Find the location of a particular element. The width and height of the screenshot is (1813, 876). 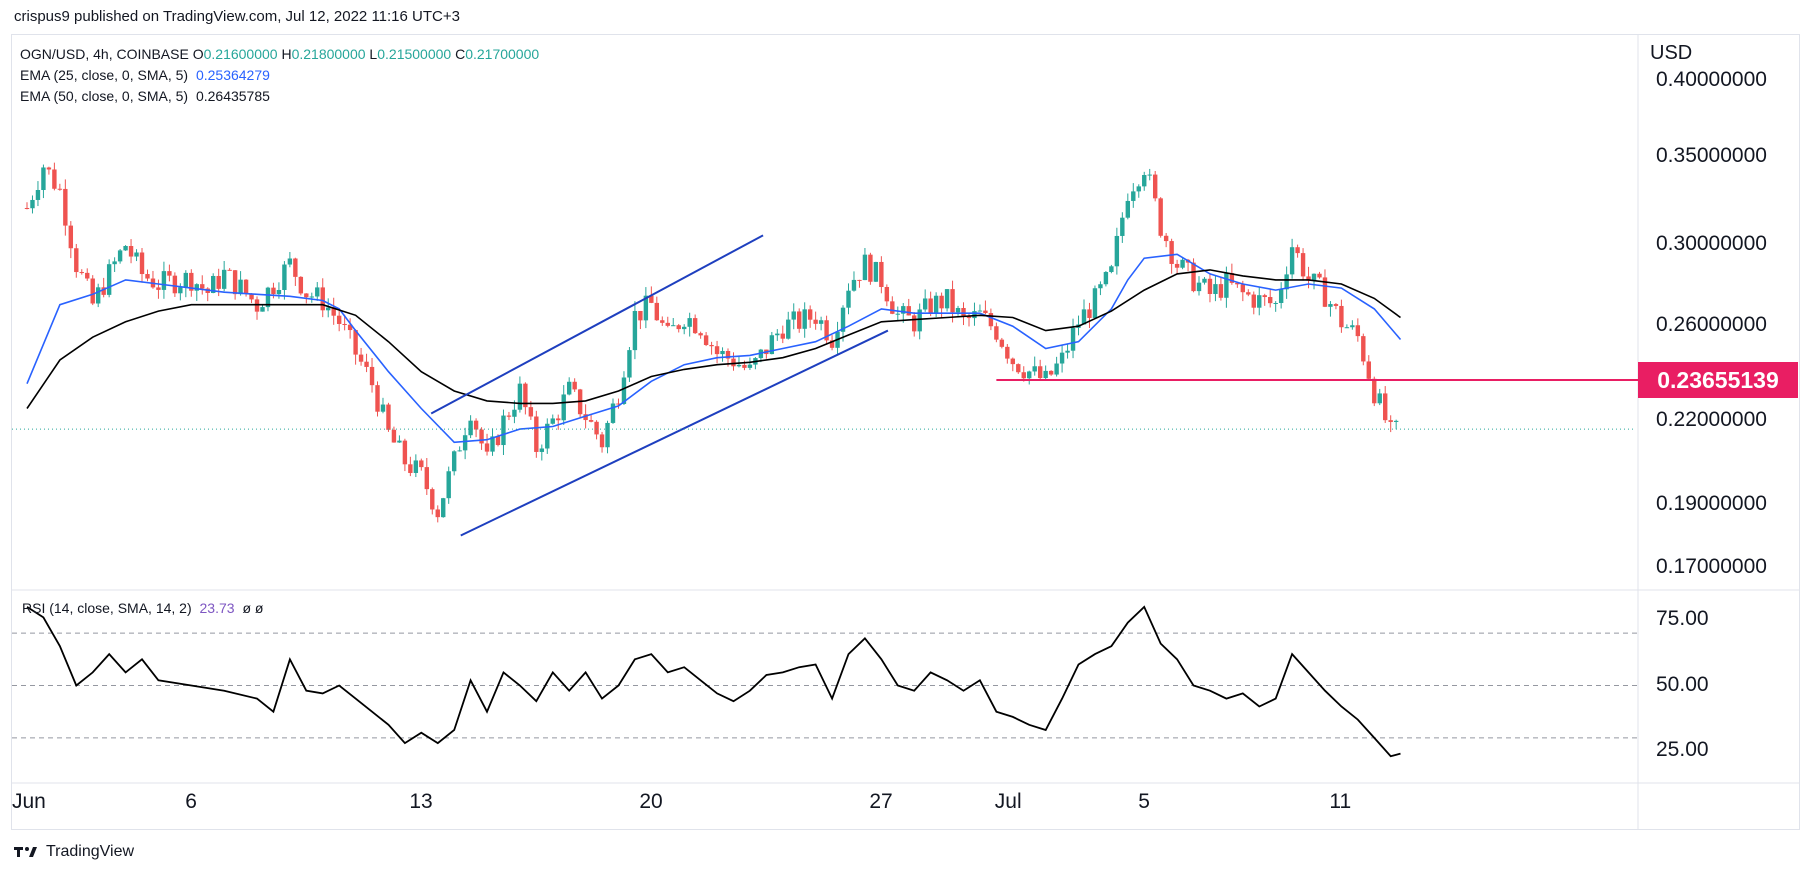

legend-ema50-label: EMA (50, close, 0, SMA, 5) is located at coordinates (104, 96).